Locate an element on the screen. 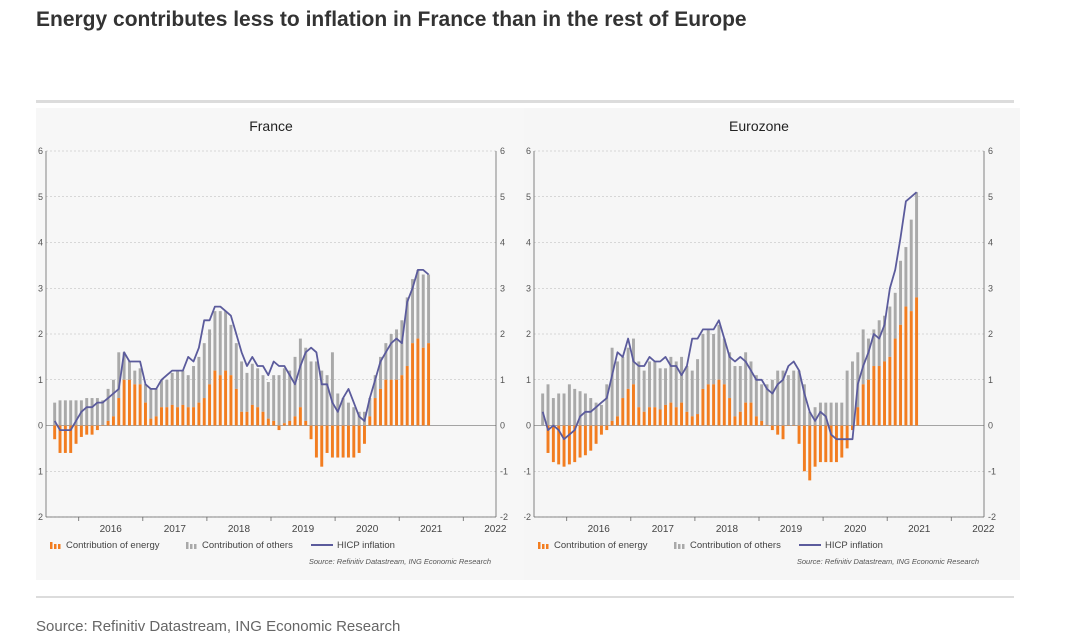 This screenshot has height=641, width=1069. y-tick-label-right: 5 is located at coordinates (502, 197).